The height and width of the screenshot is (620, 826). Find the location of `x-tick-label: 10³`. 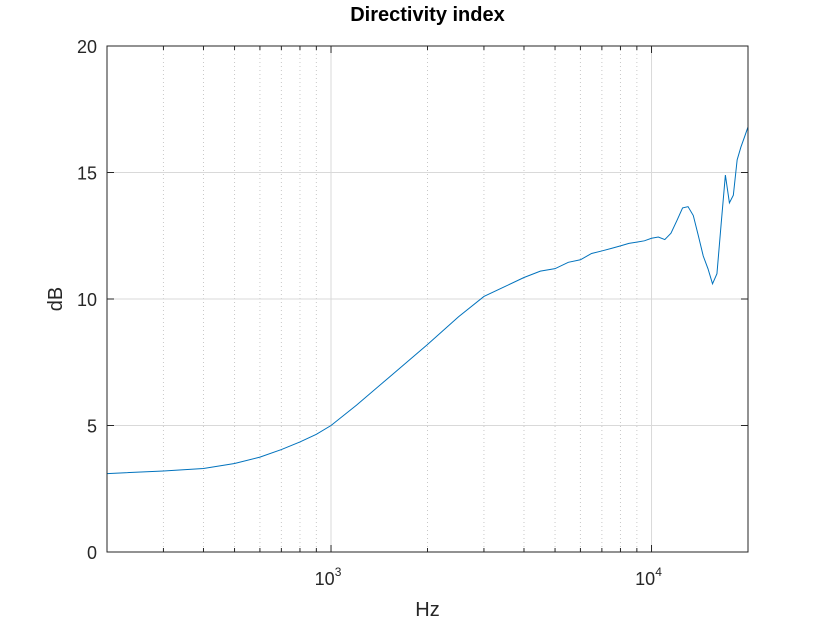

x-tick-label: 10³ is located at coordinates (328, 577).